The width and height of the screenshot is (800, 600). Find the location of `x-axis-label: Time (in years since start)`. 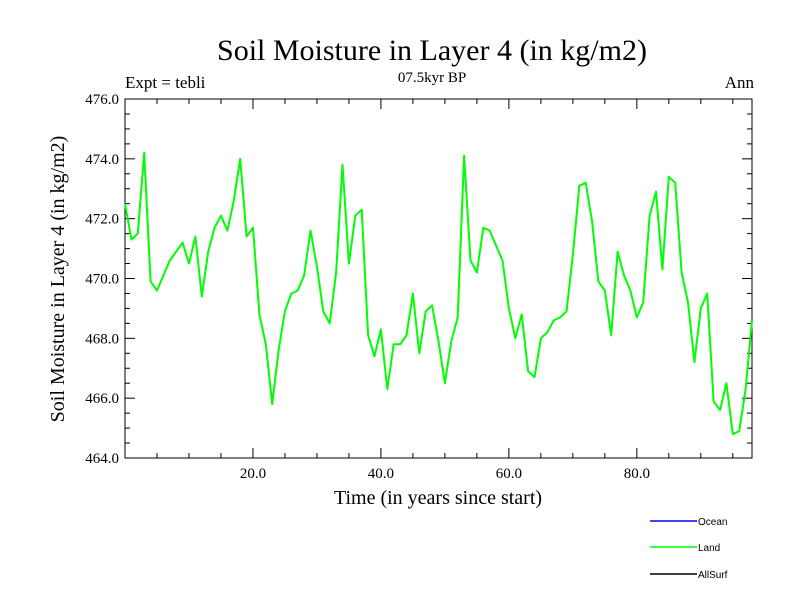

x-axis-label: Time (in years since start) is located at coordinates (438, 498).